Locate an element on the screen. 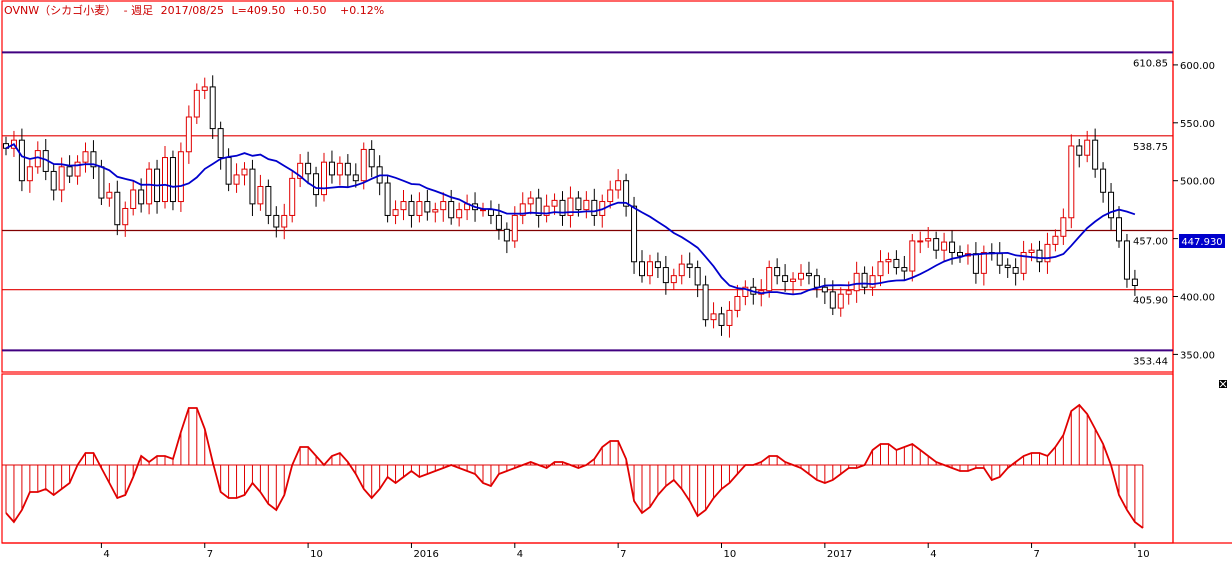  current-price-label: 447.930 is located at coordinates (1201, 242).